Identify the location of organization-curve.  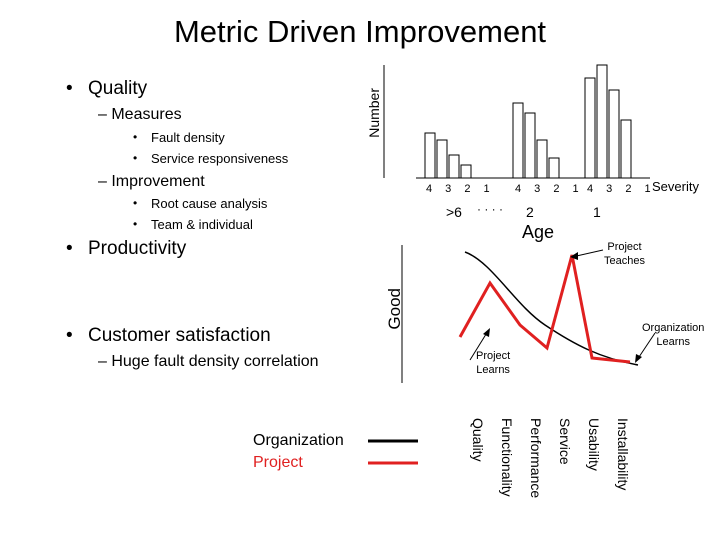
(551, 308).